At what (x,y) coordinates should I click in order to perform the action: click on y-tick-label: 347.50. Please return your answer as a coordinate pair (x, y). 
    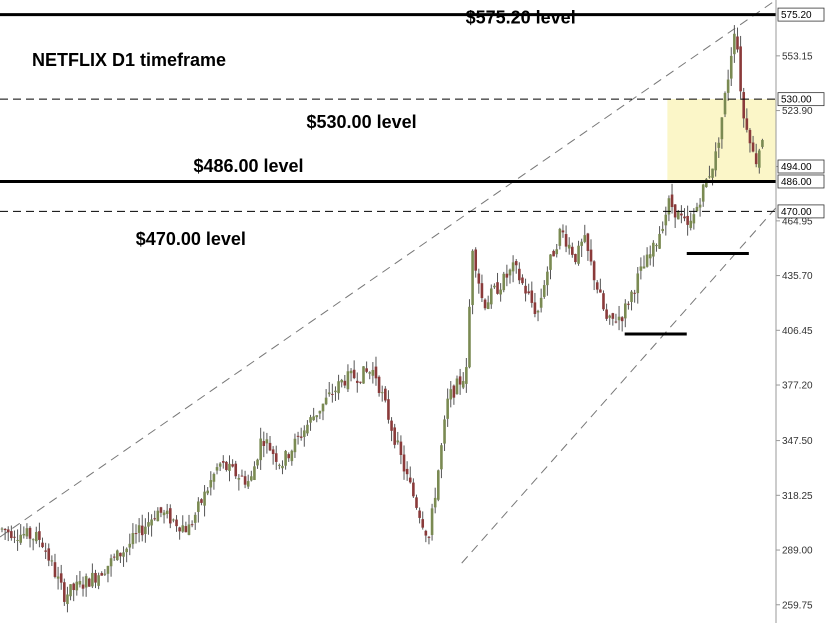
    Looking at the image, I should click on (797, 441).